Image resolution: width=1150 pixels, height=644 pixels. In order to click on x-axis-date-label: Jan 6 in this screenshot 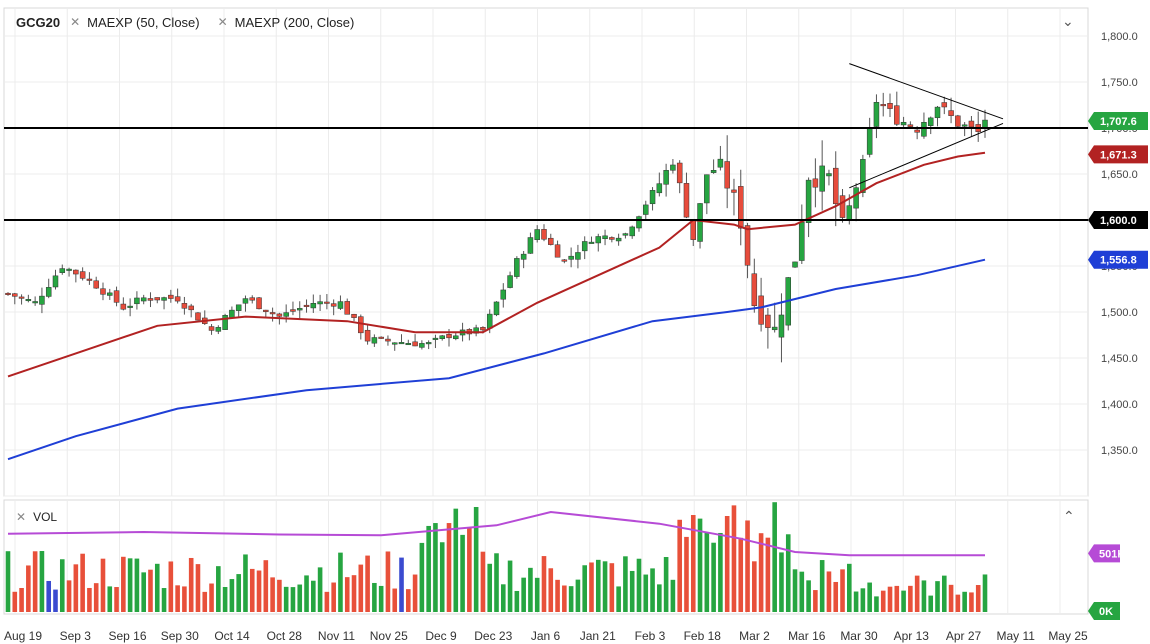, I will do `click(546, 636)`.